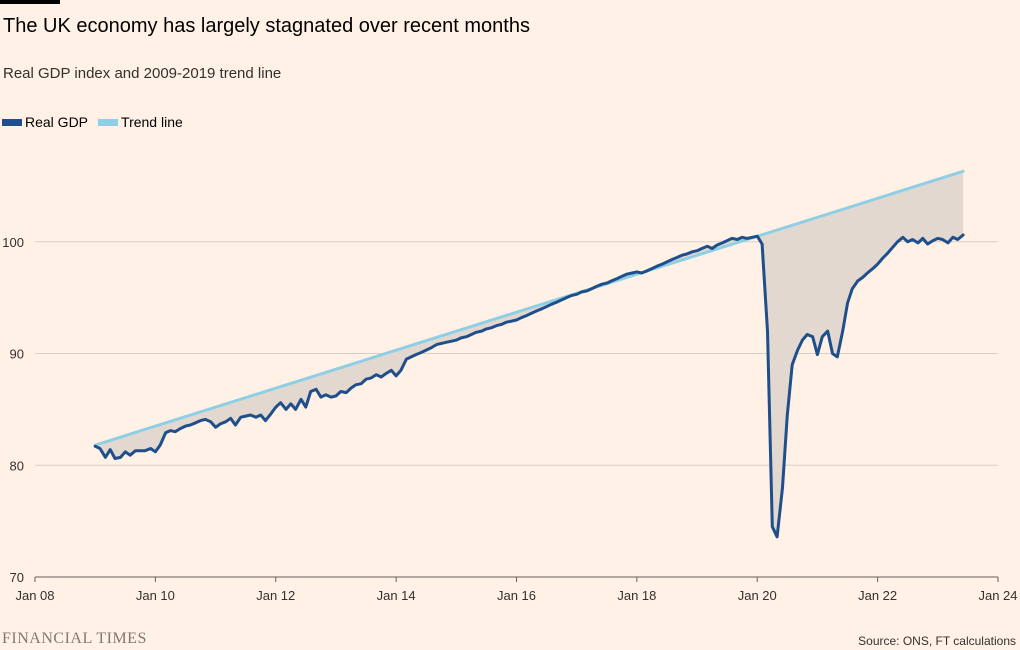  I want to click on y-tick-label-70: 70, so click(17, 577).